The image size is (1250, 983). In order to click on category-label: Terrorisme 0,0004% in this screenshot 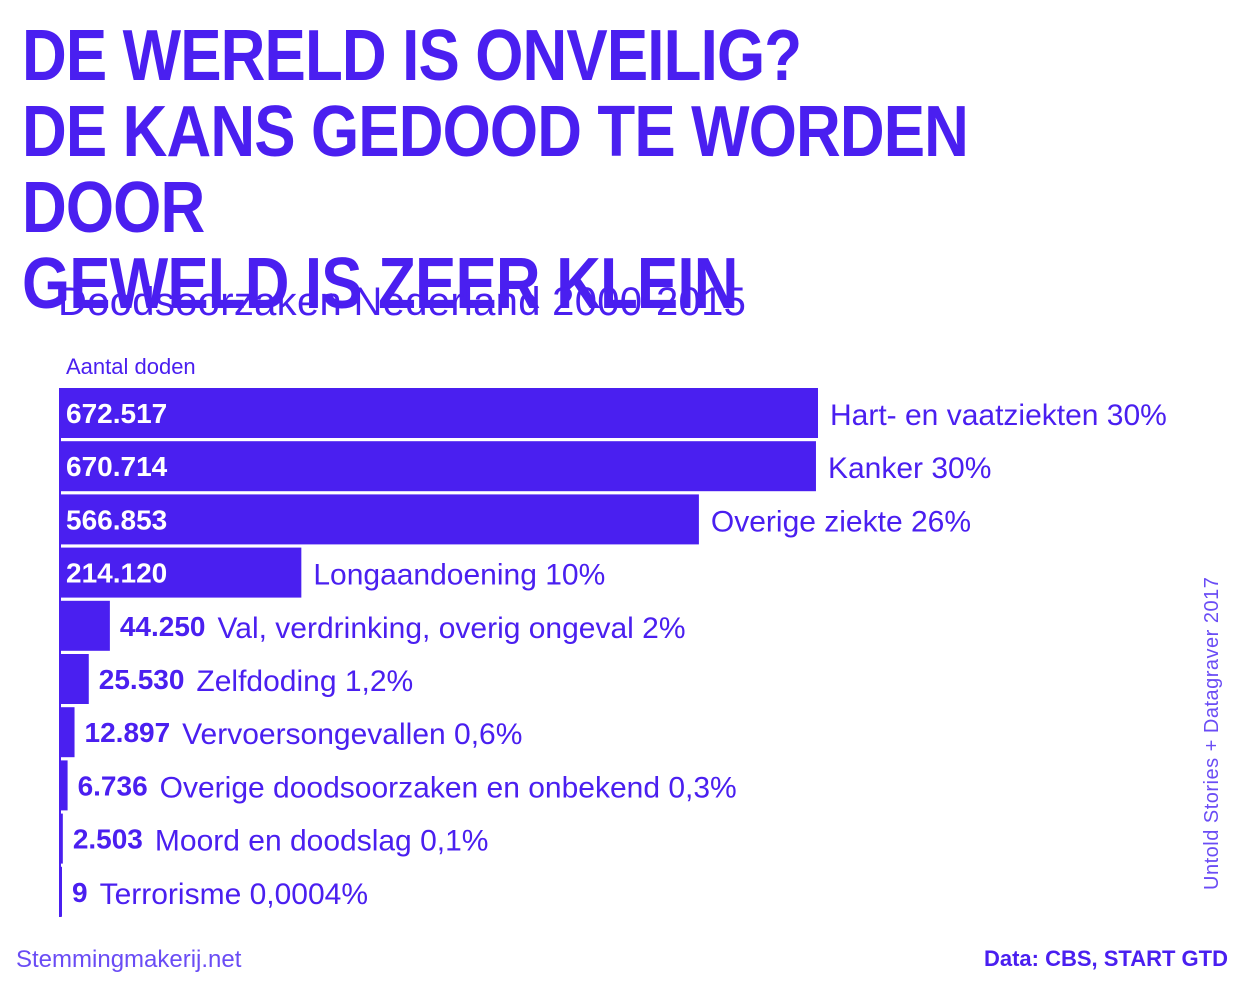, I will do `click(234, 894)`.